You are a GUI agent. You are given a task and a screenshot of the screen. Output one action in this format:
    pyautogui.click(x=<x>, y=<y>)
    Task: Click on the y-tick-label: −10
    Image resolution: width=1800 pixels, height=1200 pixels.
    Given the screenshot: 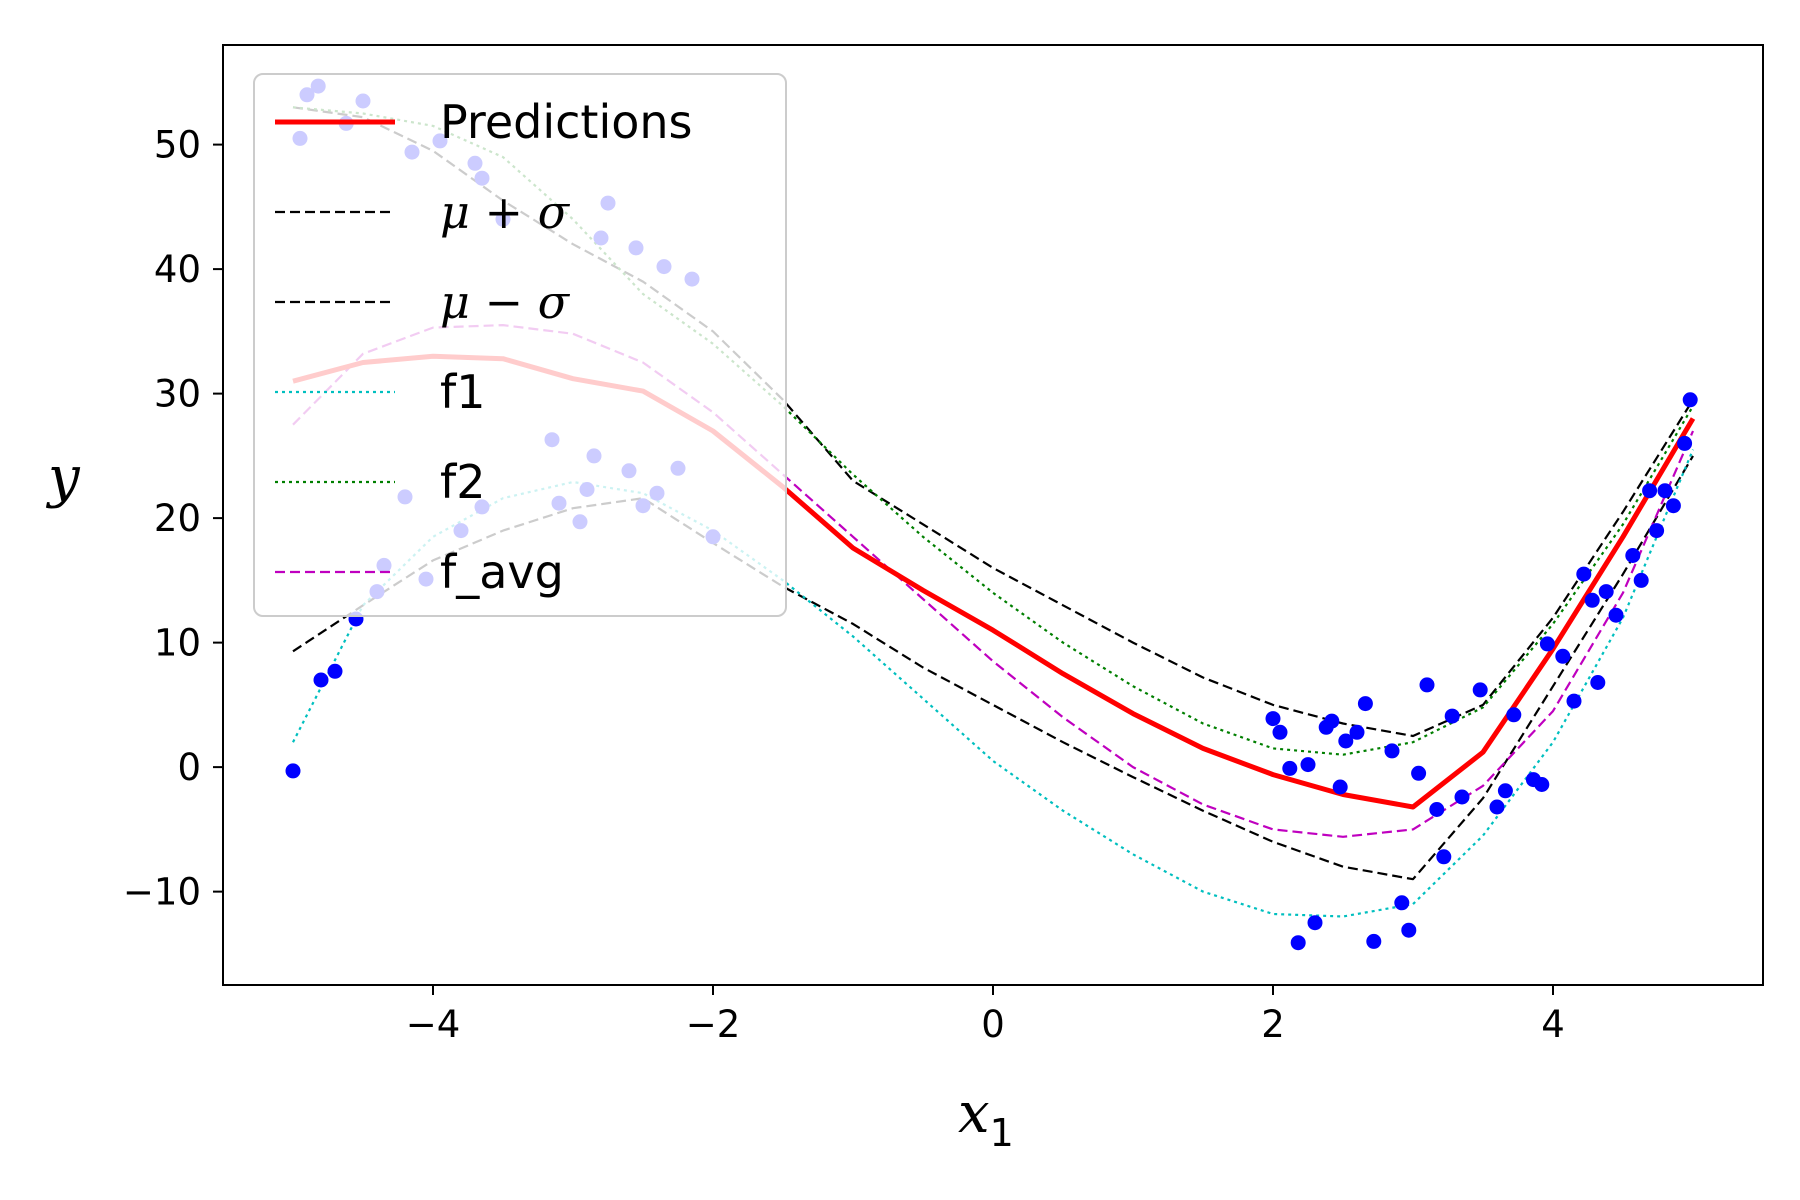 What is the action you would take?
    pyautogui.click(x=162, y=892)
    